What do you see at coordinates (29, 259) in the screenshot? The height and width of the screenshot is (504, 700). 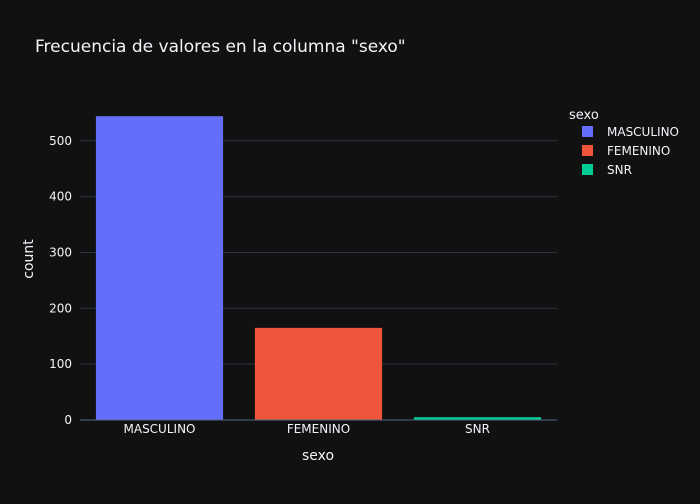 I see `y-axis-title: count` at bounding box center [29, 259].